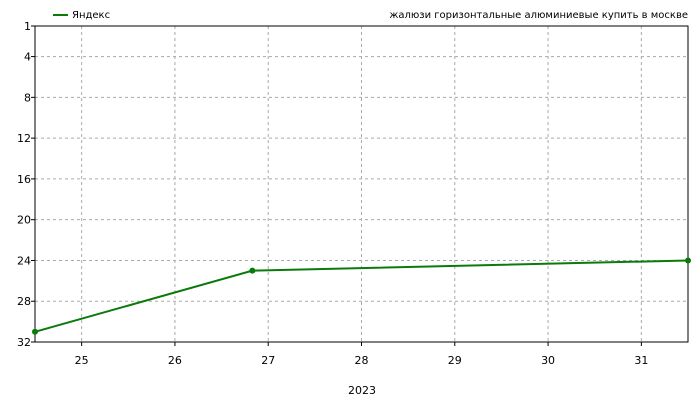 This screenshot has width=700, height=400. Describe the element at coordinates (27, 97) in the screenshot. I see `y-tick-label: 8` at that location.